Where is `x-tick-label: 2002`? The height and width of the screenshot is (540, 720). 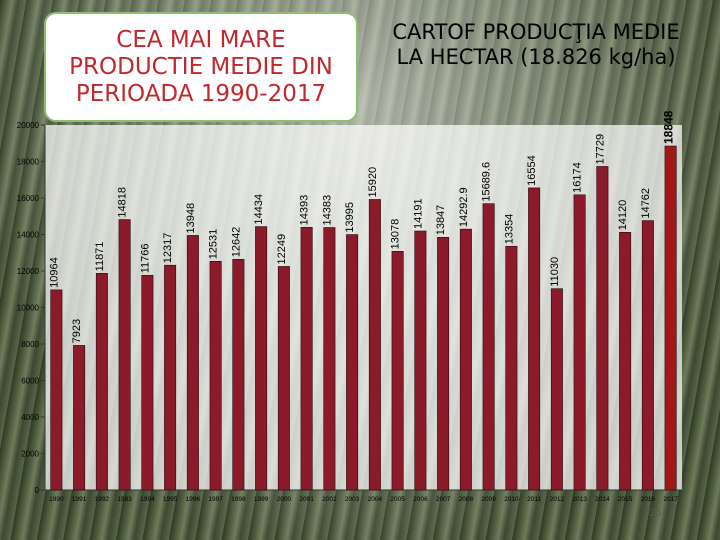 x-tick-label: 2002 is located at coordinates (329, 499).